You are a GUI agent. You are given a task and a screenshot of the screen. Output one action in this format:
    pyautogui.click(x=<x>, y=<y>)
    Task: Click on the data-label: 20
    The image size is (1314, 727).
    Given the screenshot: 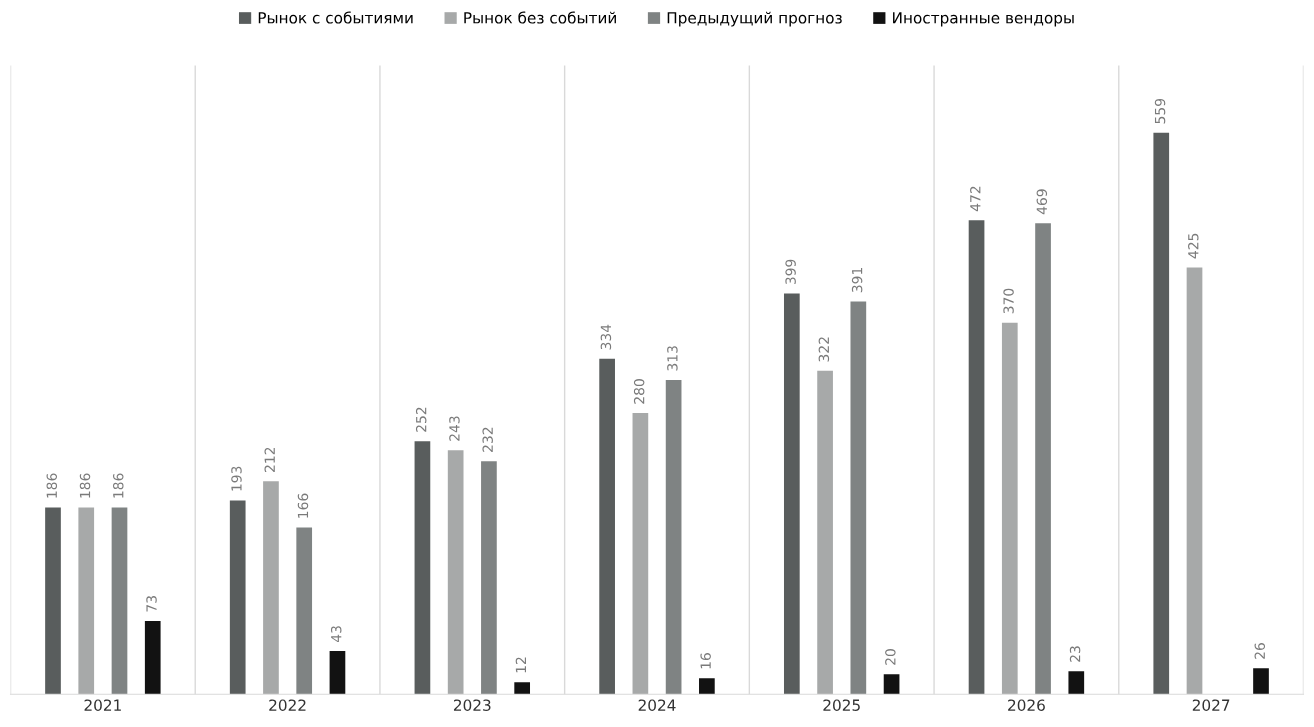 What is the action you would take?
    pyautogui.click(x=890, y=657)
    